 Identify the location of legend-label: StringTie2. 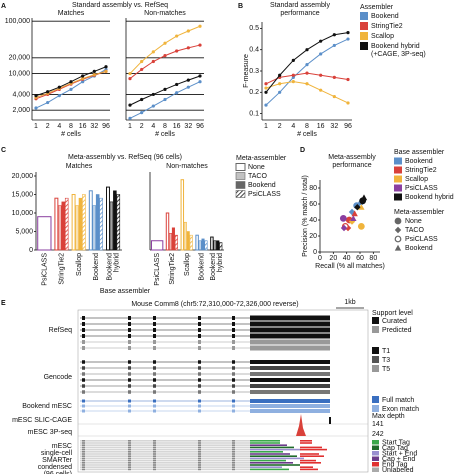
(421, 170).